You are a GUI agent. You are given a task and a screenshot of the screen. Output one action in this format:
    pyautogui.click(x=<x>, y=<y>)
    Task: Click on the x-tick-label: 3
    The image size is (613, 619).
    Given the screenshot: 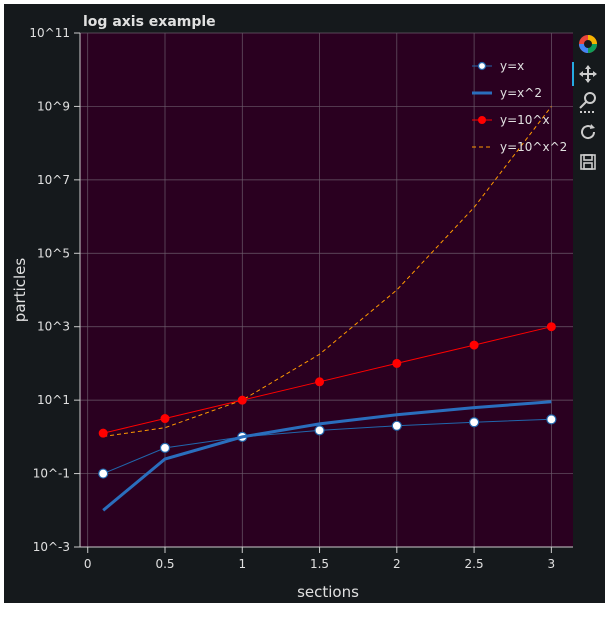 What is the action you would take?
    pyautogui.click(x=552, y=564)
    